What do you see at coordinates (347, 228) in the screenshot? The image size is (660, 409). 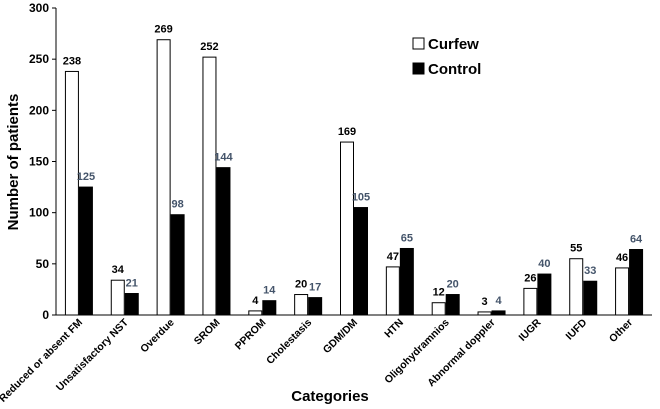 I see `bar-curfew-gdm-dm` at bounding box center [347, 228].